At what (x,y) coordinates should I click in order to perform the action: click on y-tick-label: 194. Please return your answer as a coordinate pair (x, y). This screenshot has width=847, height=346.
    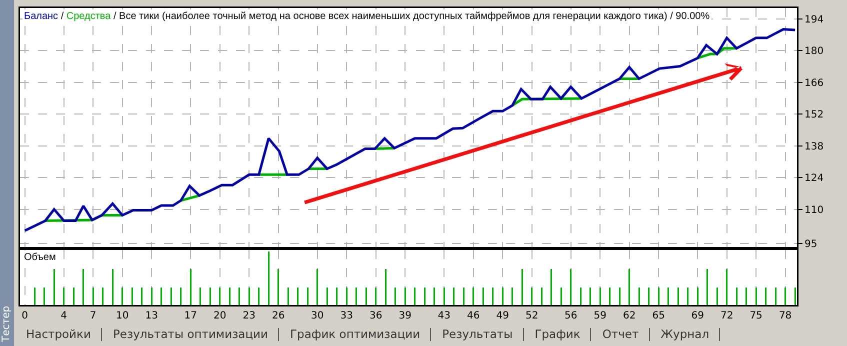
    Looking at the image, I should click on (814, 20).